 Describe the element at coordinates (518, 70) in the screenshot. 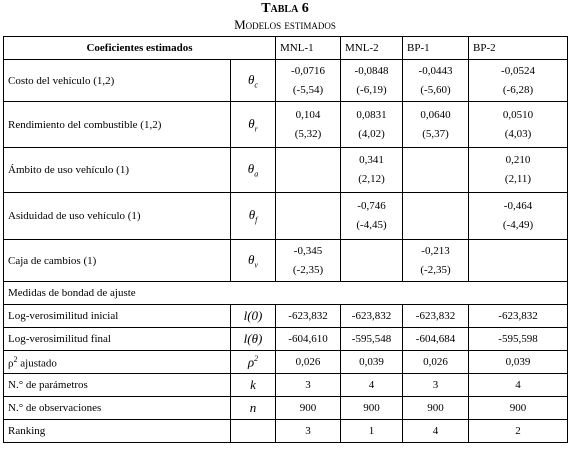

I see `estimate: -0,0524` at that location.